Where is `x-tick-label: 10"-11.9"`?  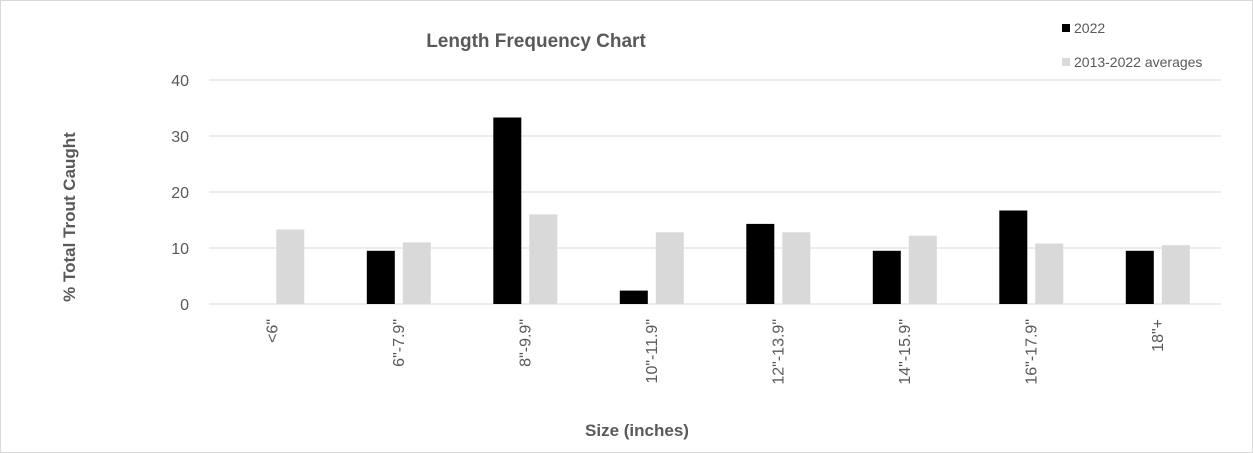
x-tick-label: 10"-11.9" is located at coordinates (652, 351).